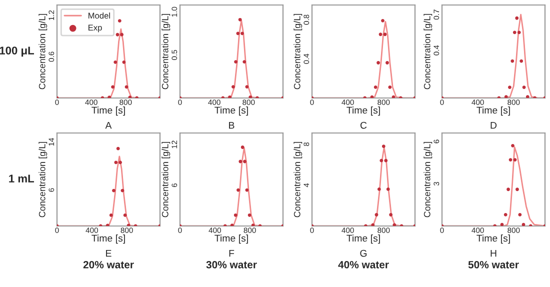 This screenshot has height=287, width=550. What do you see at coordinates (231, 264) in the screenshot?
I see `text: 30% water` at bounding box center [231, 264].